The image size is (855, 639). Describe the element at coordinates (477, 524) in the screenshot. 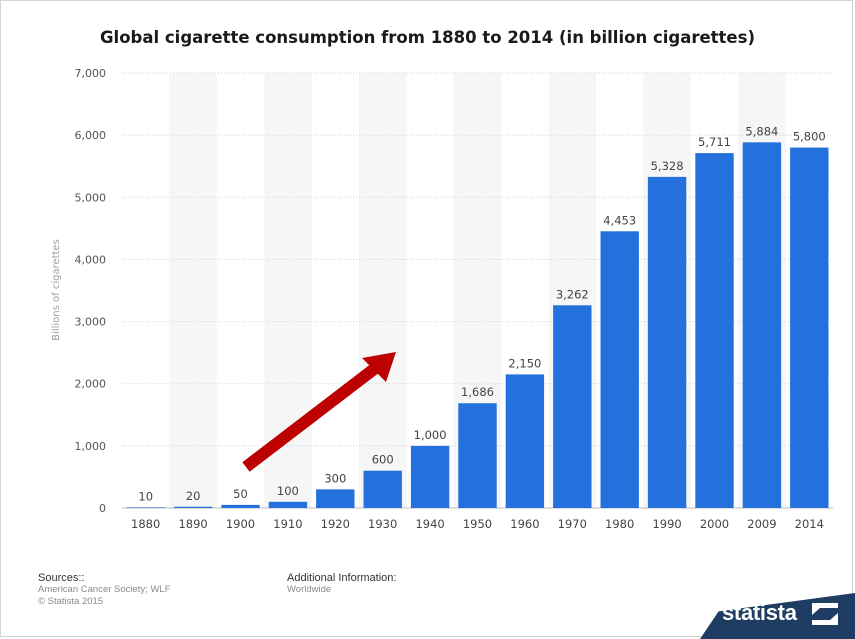

I see `x-tick-label: 1950` at that location.